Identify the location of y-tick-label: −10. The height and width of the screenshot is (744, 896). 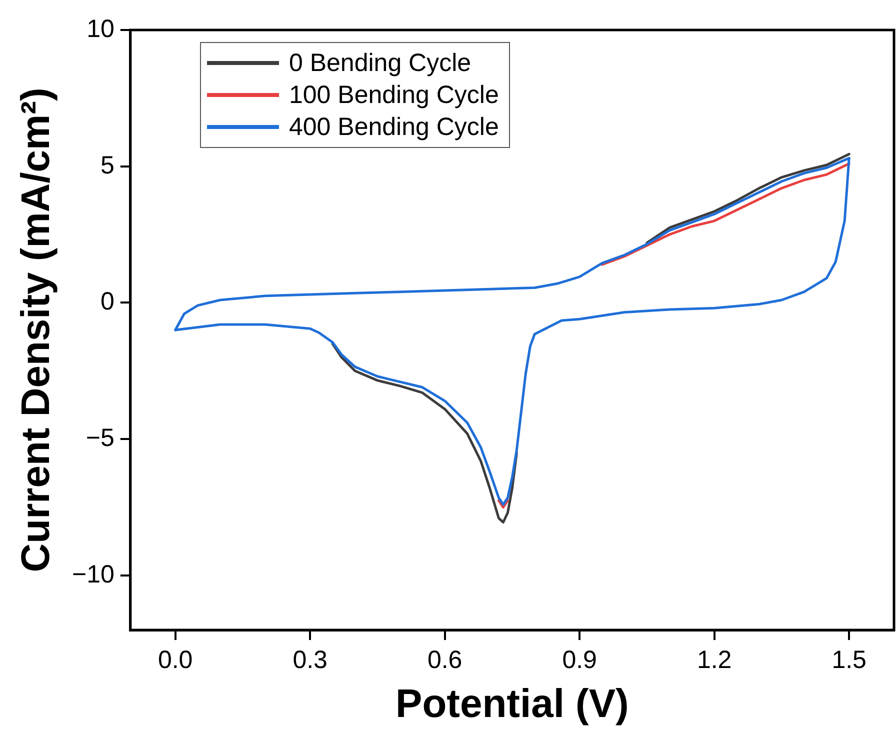
(93, 574).